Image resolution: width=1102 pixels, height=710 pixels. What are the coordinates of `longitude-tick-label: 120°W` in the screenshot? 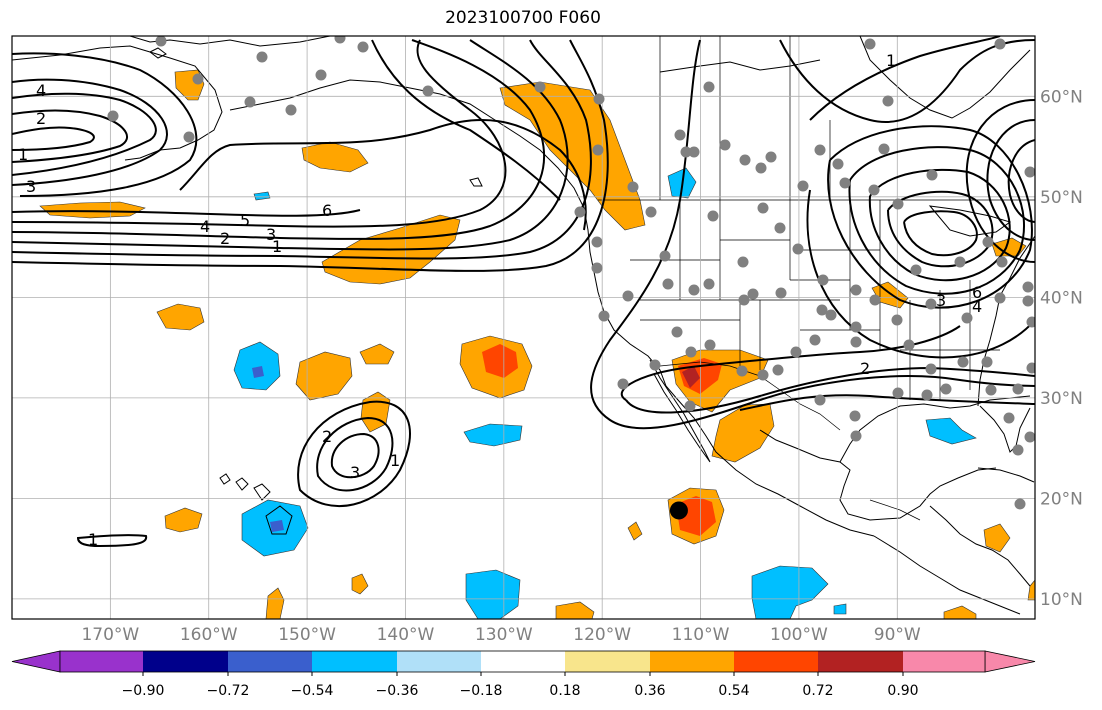 It's located at (602, 635).